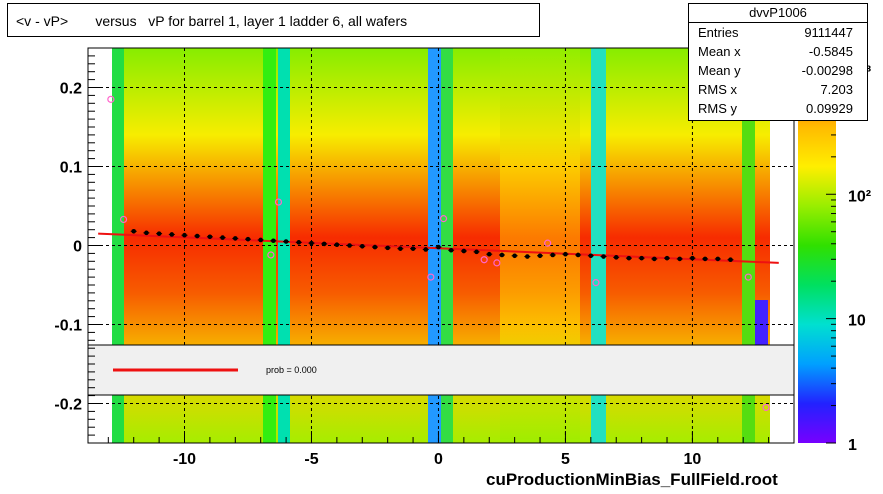  What do you see at coordinates (778, 51) in the screenshot?
I see `stats-row-mean-x: Mean x -0.5845` at bounding box center [778, 51].